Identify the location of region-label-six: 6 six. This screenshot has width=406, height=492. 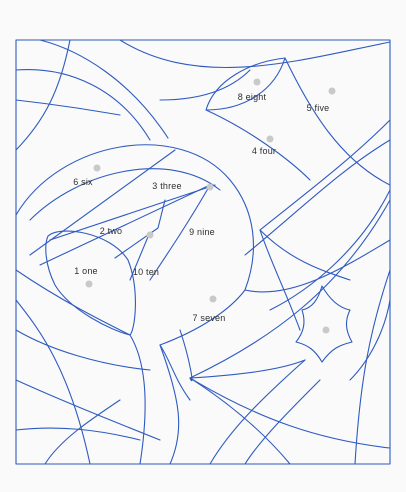
(83, 182).